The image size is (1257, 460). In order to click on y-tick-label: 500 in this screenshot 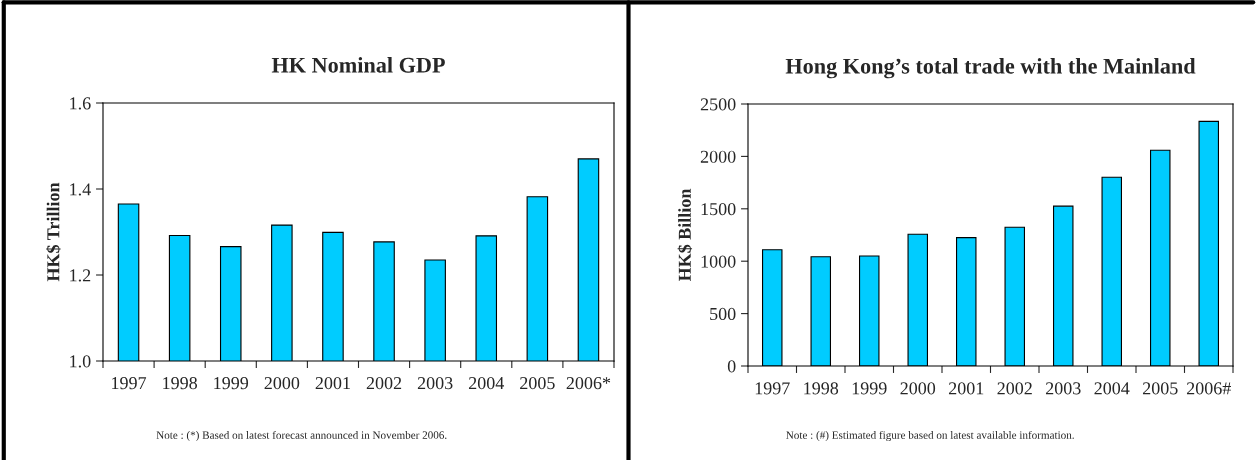, I will do `click(723, 314)`.